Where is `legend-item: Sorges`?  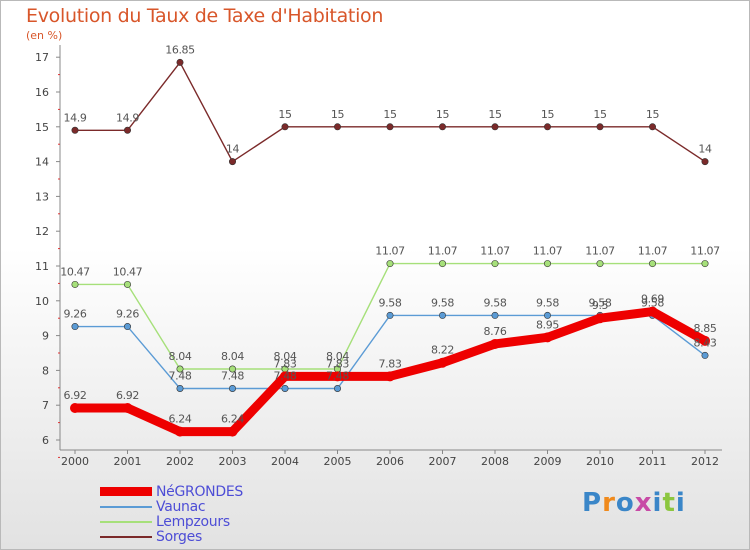
legend-item: Sorges is located at coordinates (171, 536).